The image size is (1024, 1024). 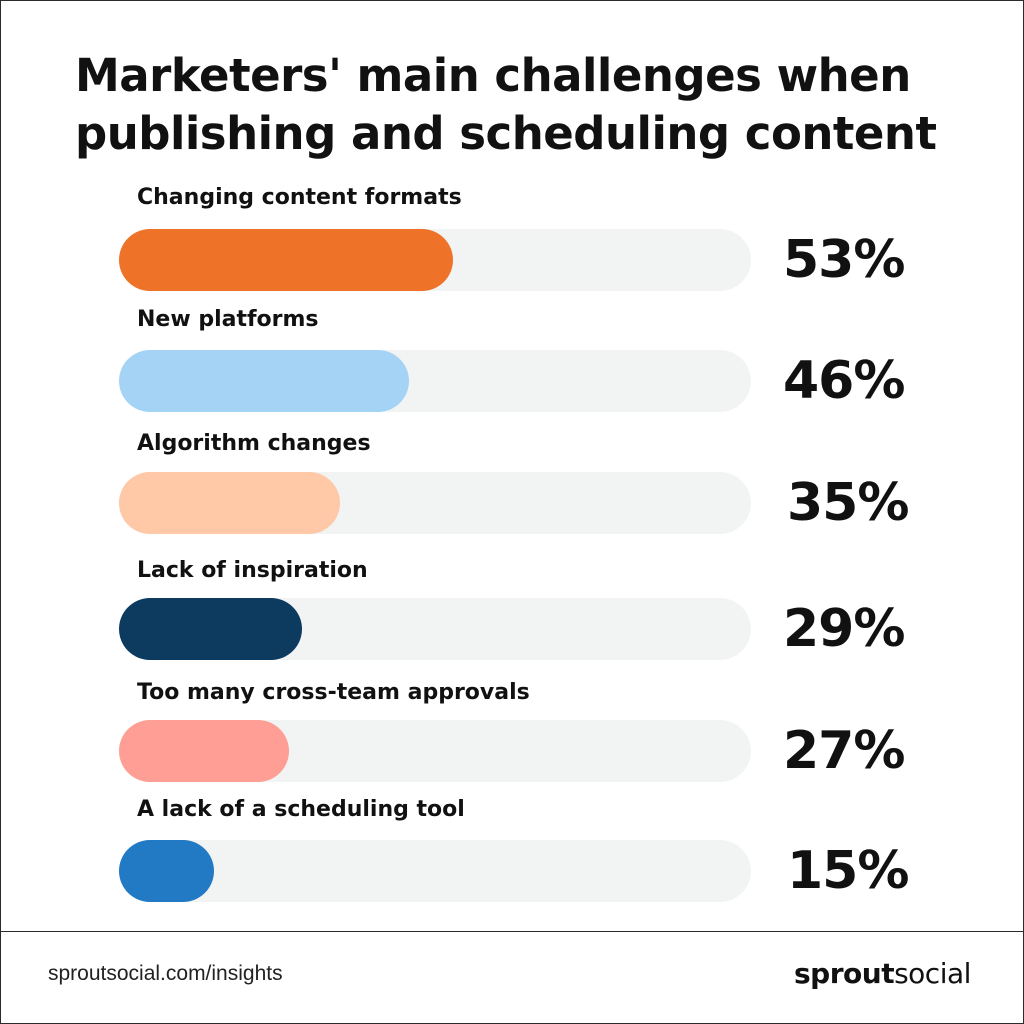 I want to click on brand-logo-light: social, so click(x=932, y=973).